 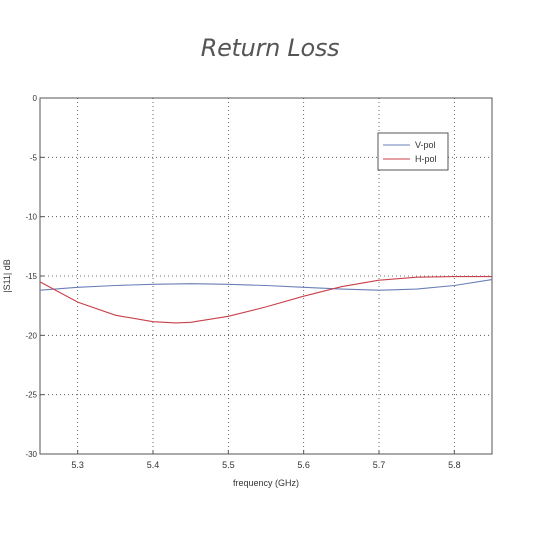 I want to click on series-lines, so click(x=266, y=300).